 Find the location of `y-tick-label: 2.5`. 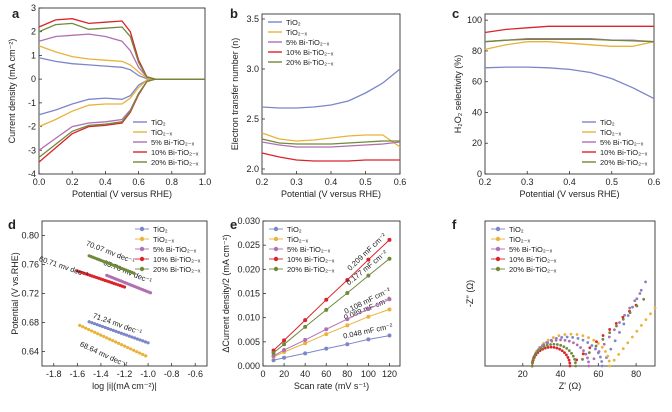

y-tick-label: 2.5 is located at coordinates (252, 119).